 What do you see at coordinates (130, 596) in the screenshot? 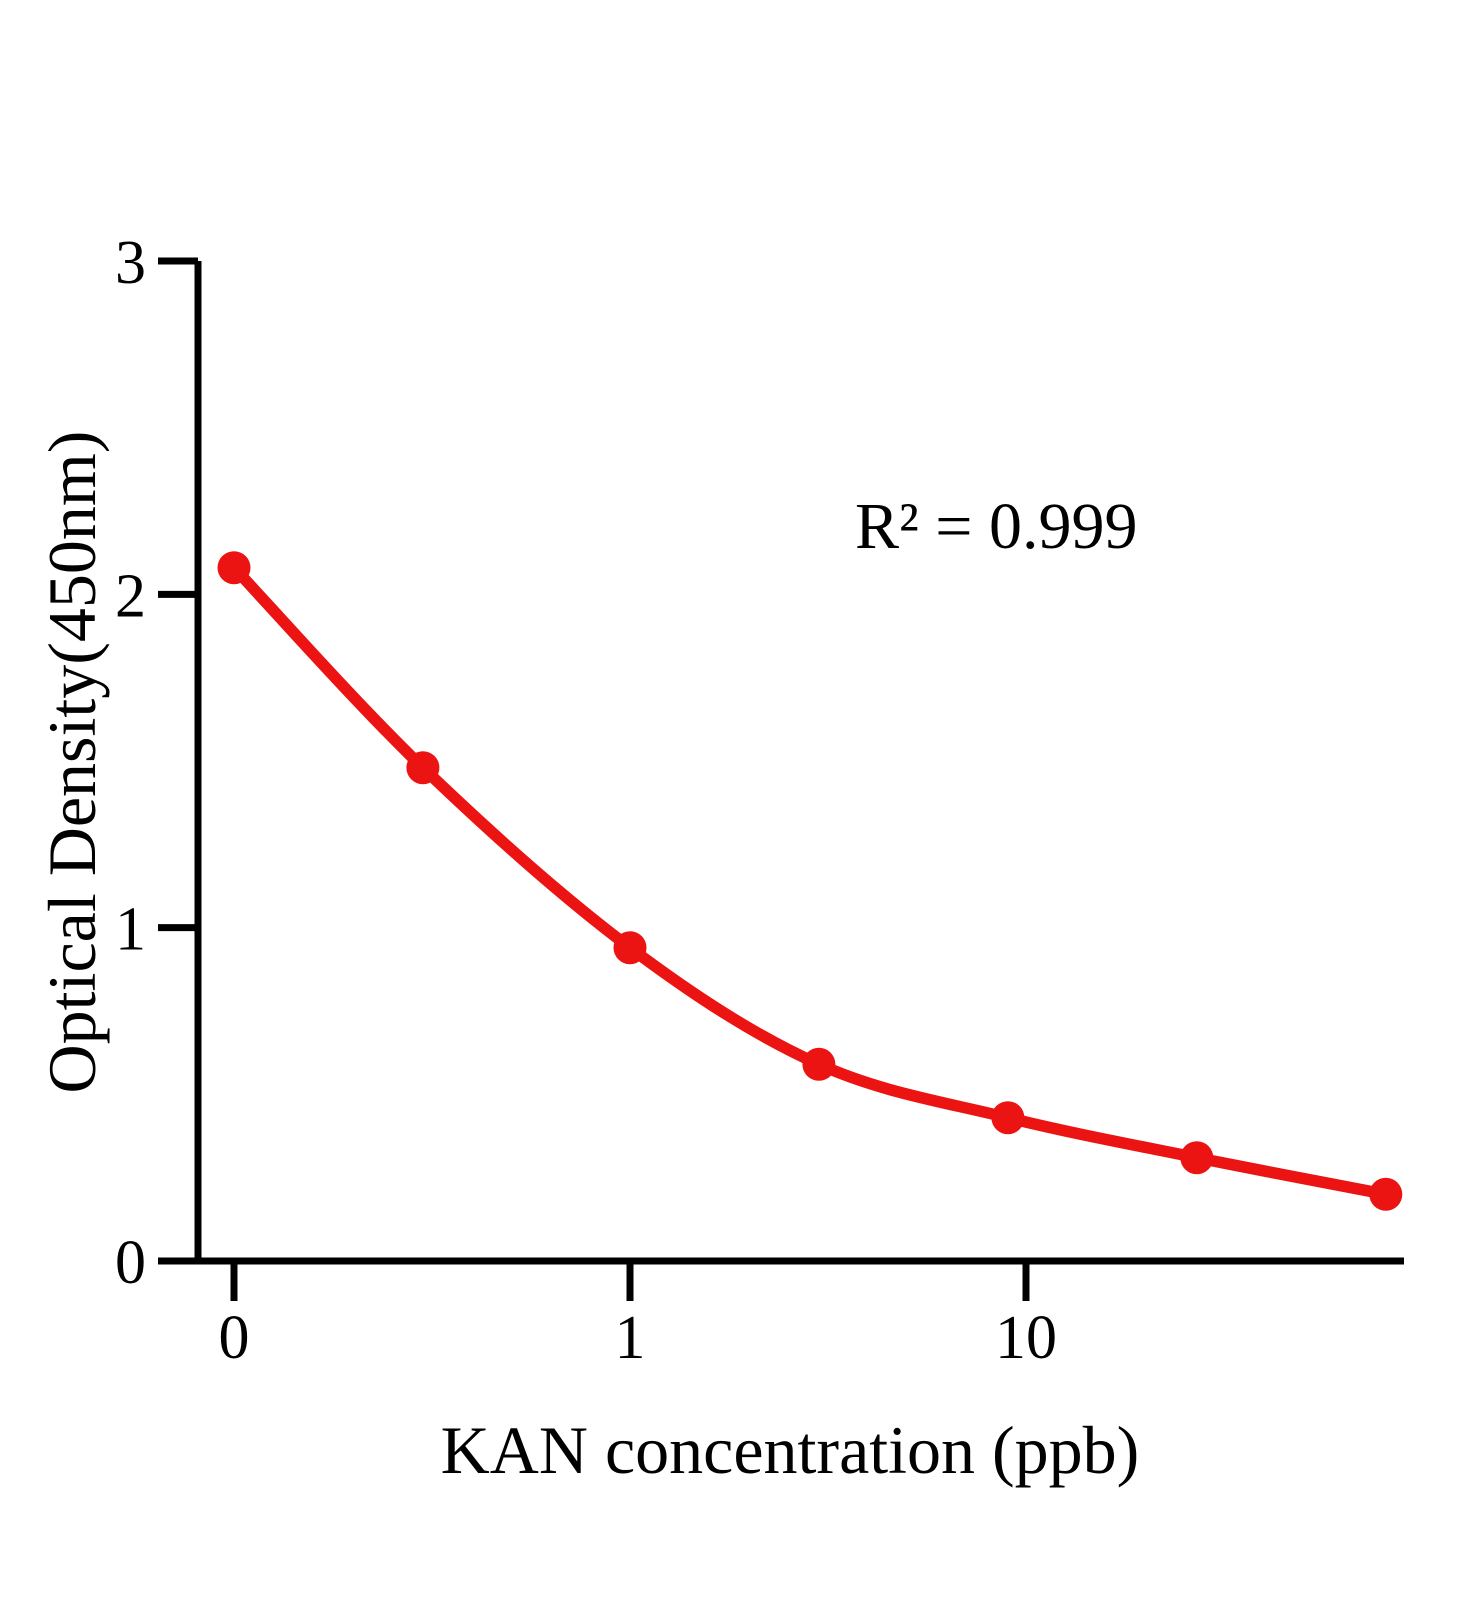
I see `y-tick-label: 2` at bounding box center [130, 596].